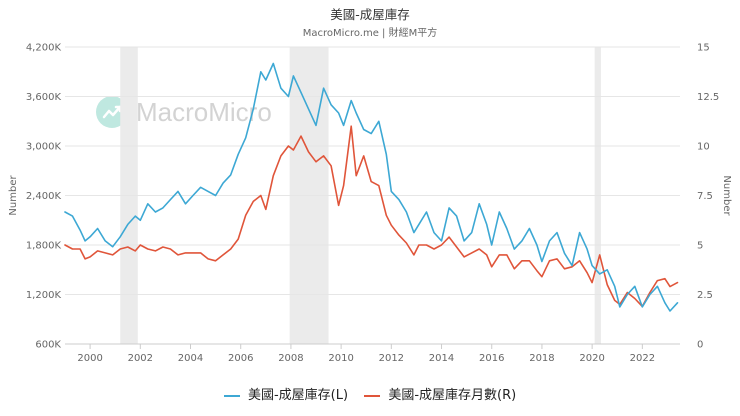 Image resolution: width=740 pixels, height=416 pixels. Describe the element at coordinates (140, 358) in the screenshot. I see `x-tick-label: 2002` at that location.